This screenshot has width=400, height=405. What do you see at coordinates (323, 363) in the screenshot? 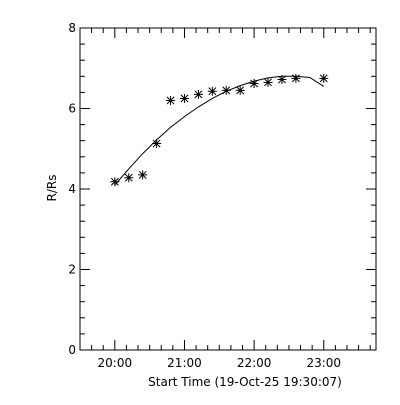
I see `x-tick-label: 23:00` at bounding box center [323, 363].